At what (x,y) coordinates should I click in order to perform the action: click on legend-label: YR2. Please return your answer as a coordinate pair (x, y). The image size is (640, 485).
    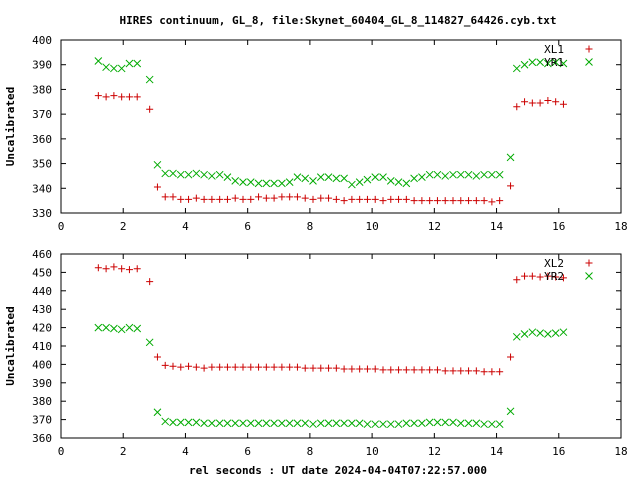
    Looking at the image, I should click on (554, 276).